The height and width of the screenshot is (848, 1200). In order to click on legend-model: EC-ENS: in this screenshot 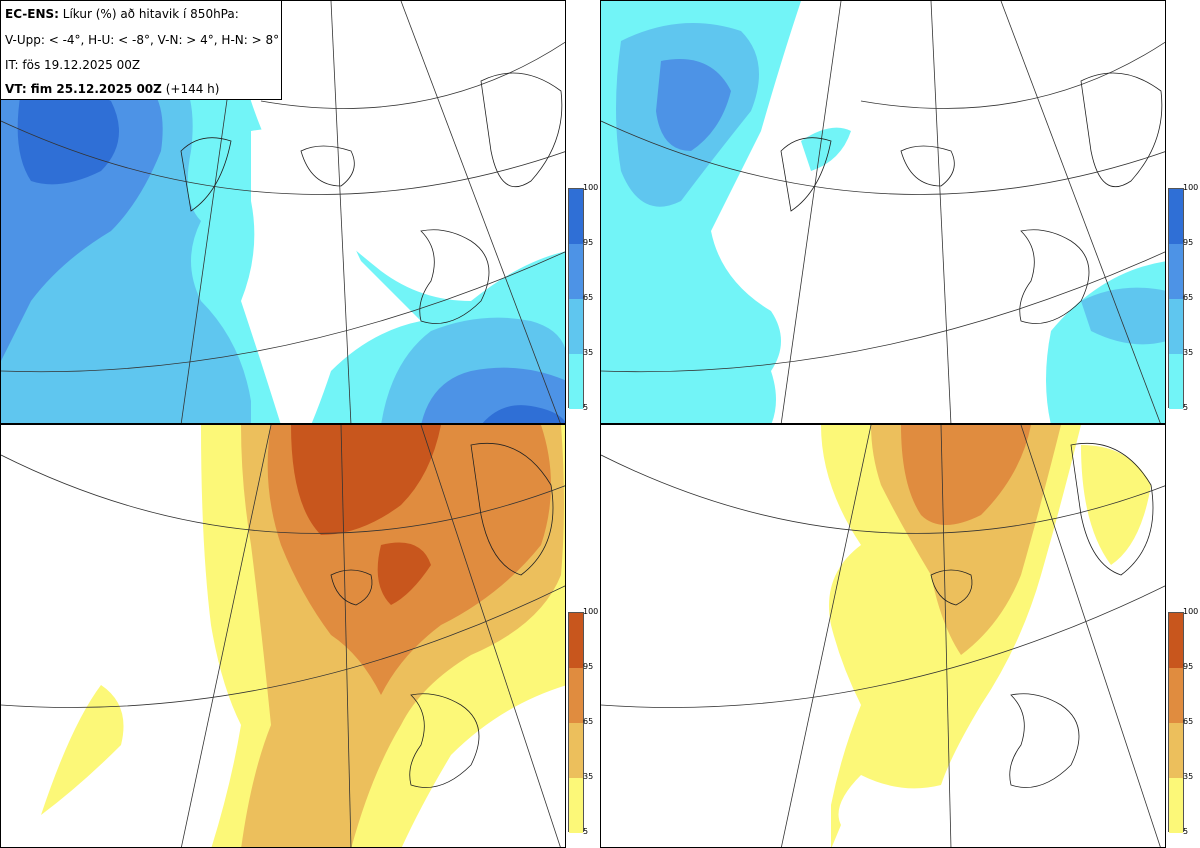, I will do `click(32, 14)`.